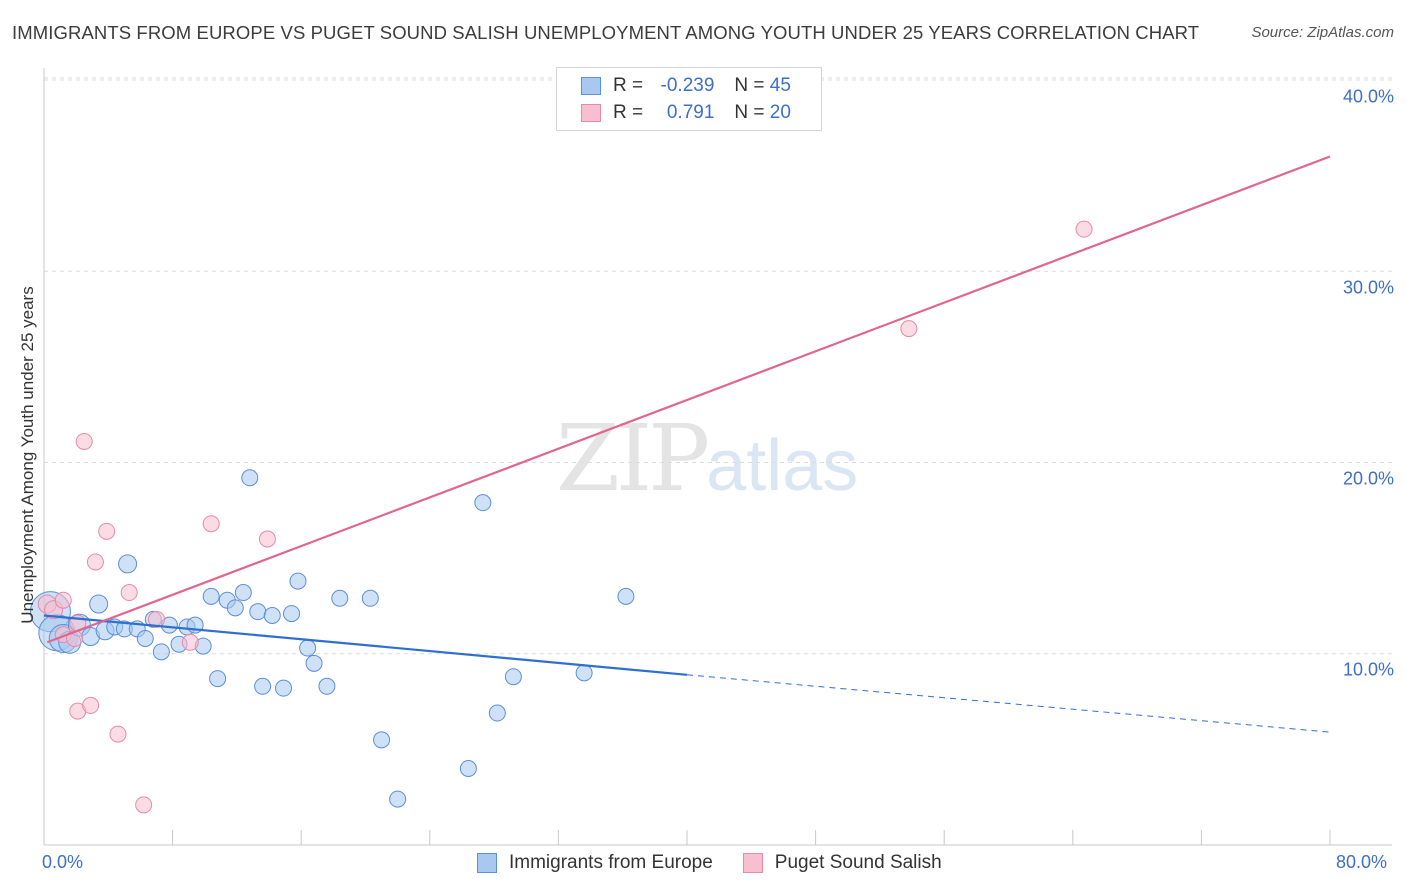 The width and height of the screenshot is (1406, 892). What do you see at coordinates (780, 112) in the screenshot?
I see `legend-n-value: 20` at bounding box center [780, 112].